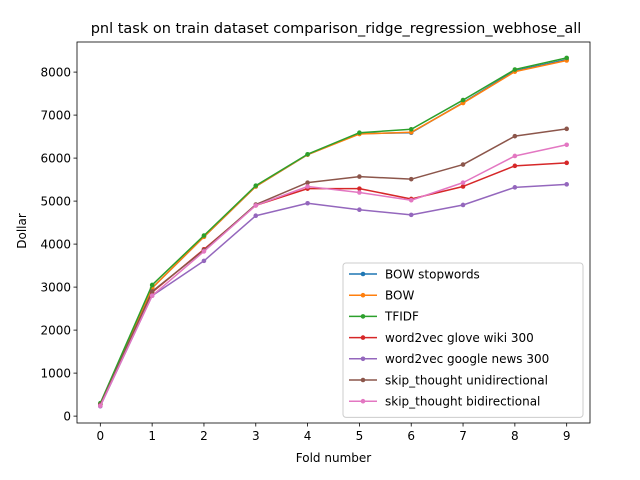 Image resolution: width=640 pixels, height=480 pixels. What do you see at coordinates (100, 436) in the screenshot?
I see `x-tick-label: 0` at bounding box center [100, 436].